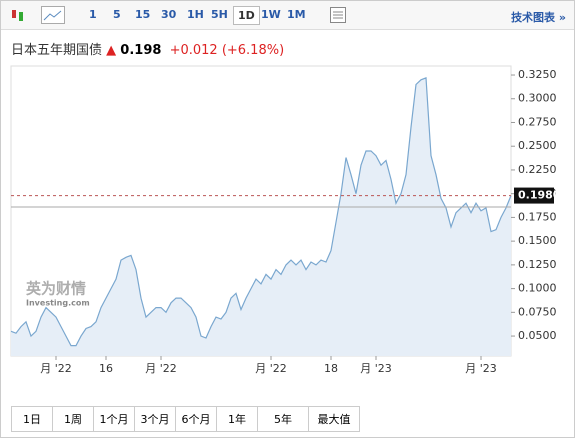 This screenshot has height=438, width=575. I want to click on range-button: 1日, so click(32, 419).